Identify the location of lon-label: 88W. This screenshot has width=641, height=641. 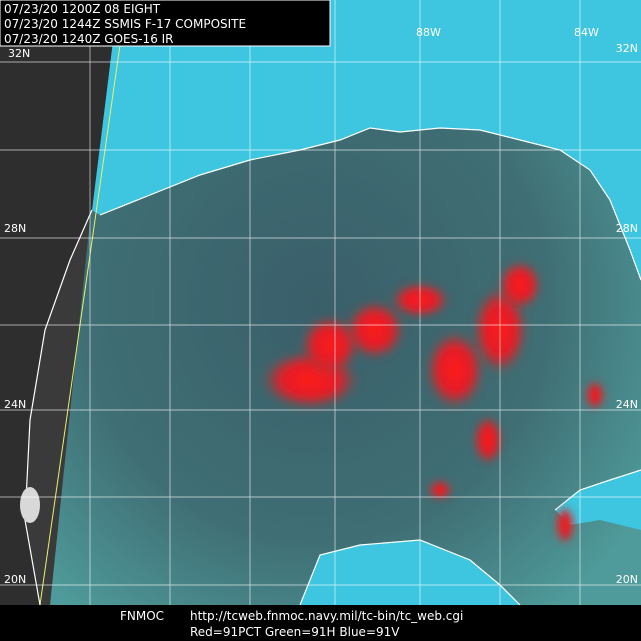
(428, 32).